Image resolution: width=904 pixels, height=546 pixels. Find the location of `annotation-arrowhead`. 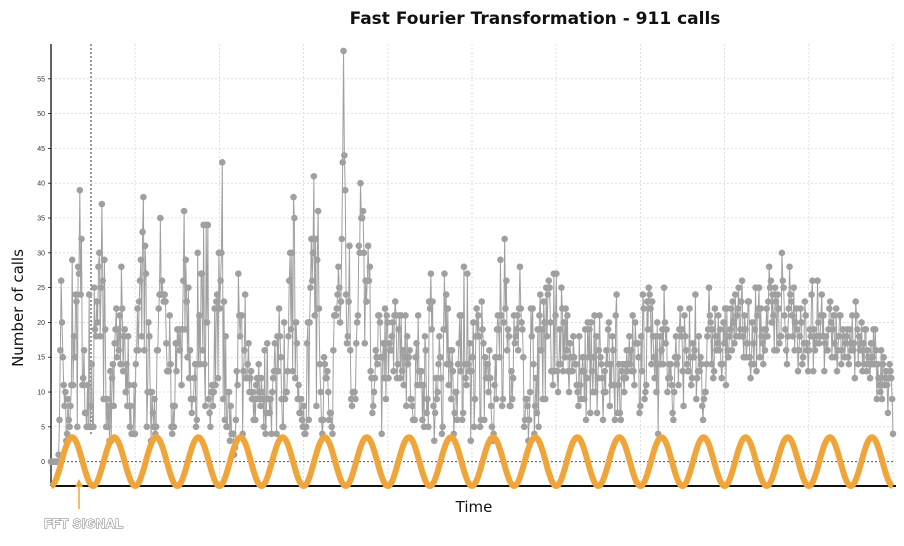

annotation-arrowhead is located at coordinates (79, 483).